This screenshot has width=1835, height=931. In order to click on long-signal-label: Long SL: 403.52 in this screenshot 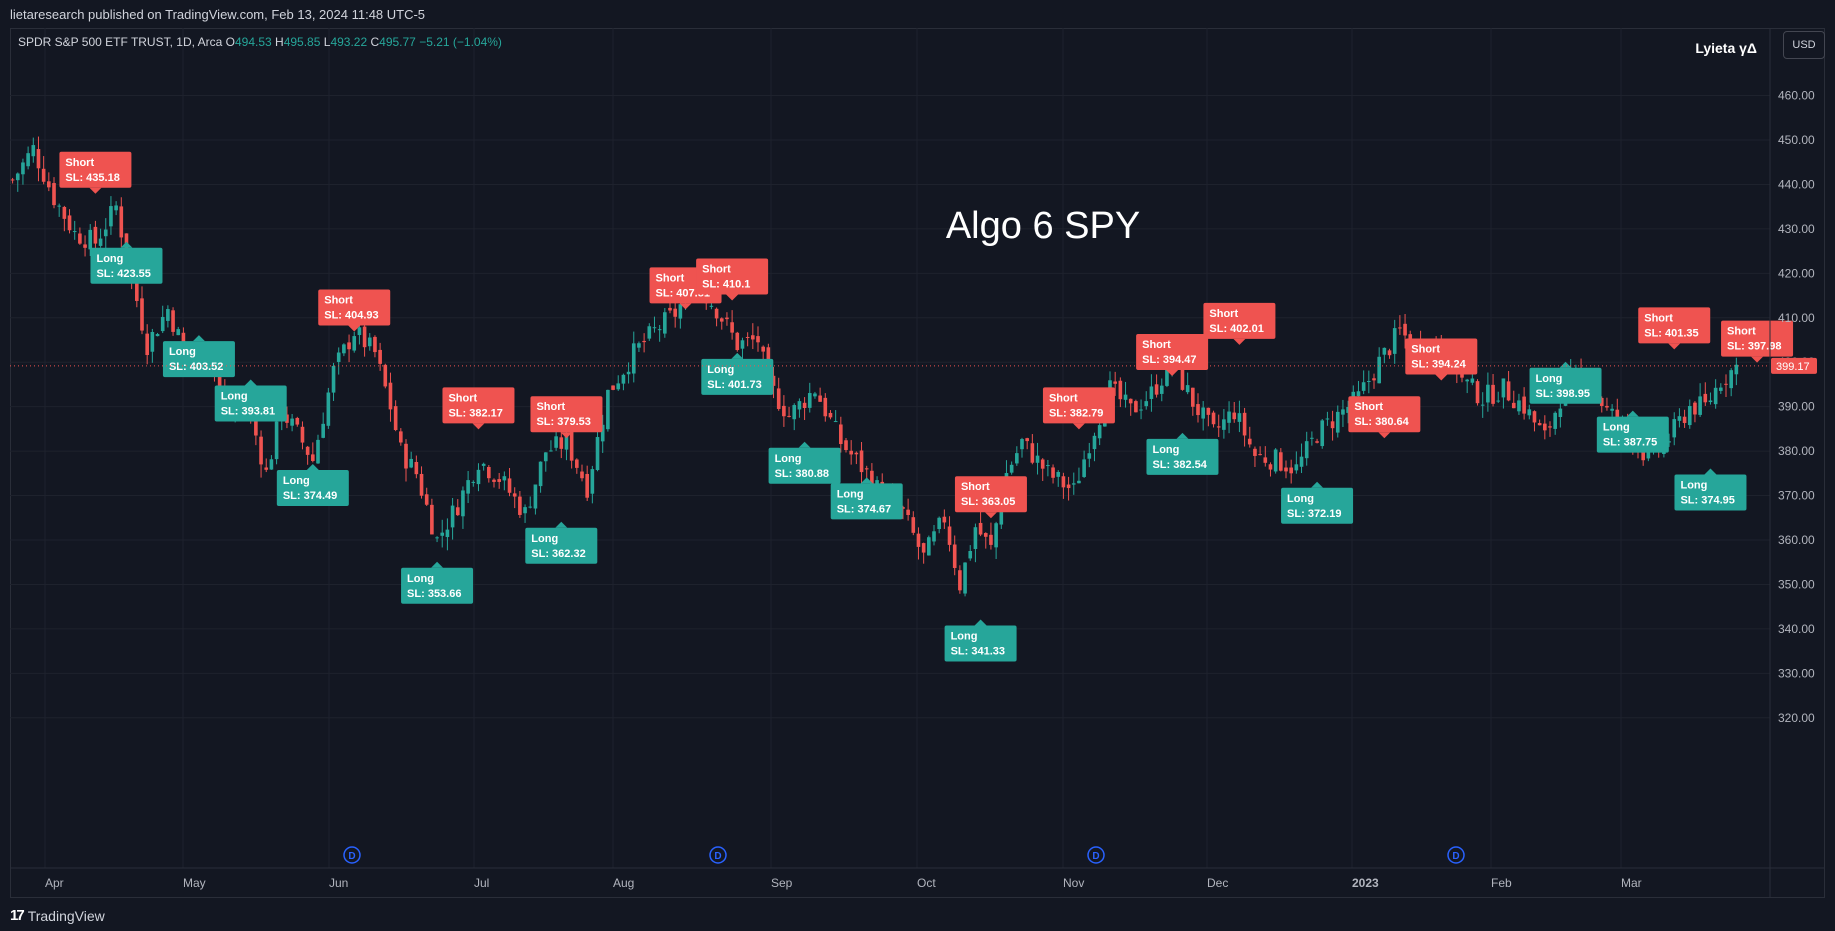, I will do `click(198, 356)`.